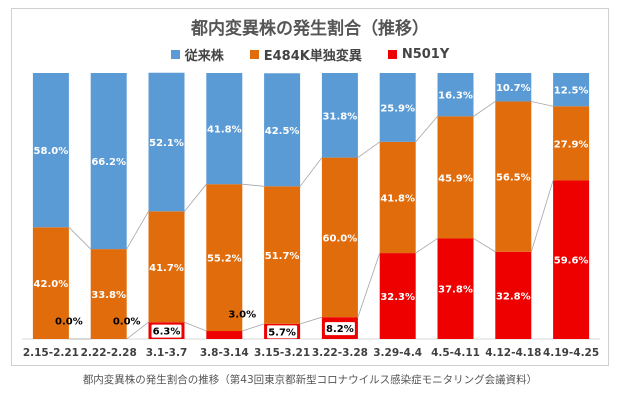 The width and height of the screenshot is (620, 405). I want to click on data-label-N501Y-6: 32.3%, so click(397, 297).